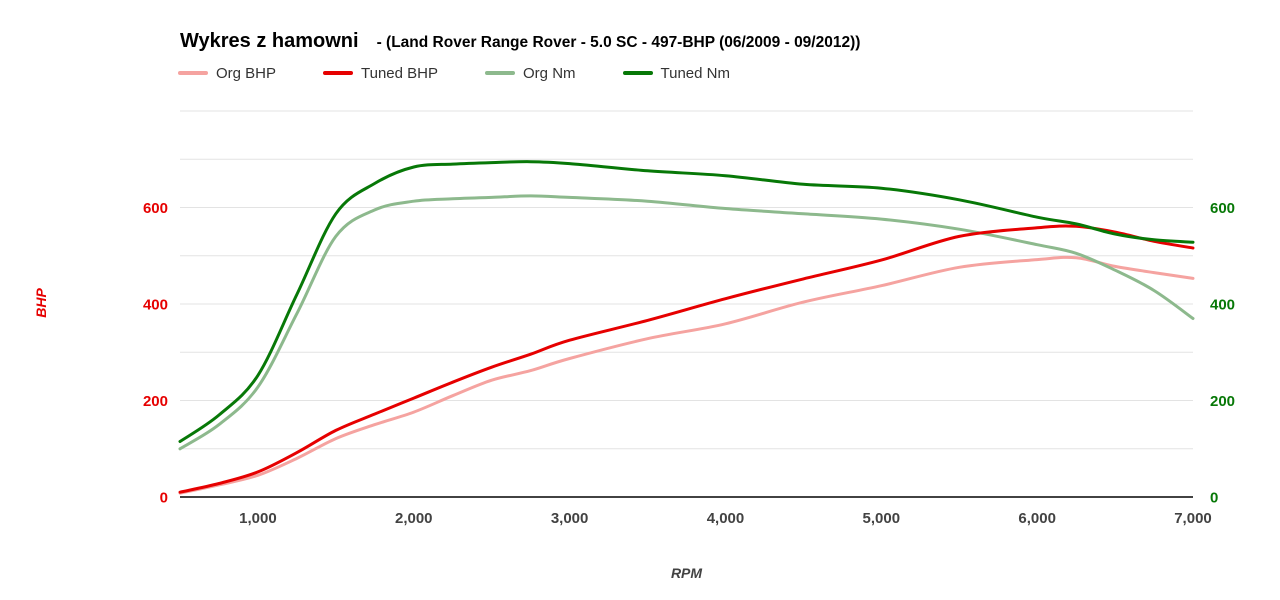 The height and width of the screenshot is (600, 1280). Describe the element at coordinates (454, 73) in the screenshot. I see `legend: Org BHP Tuned BHP Org Nm Tuned Nm` at that location.